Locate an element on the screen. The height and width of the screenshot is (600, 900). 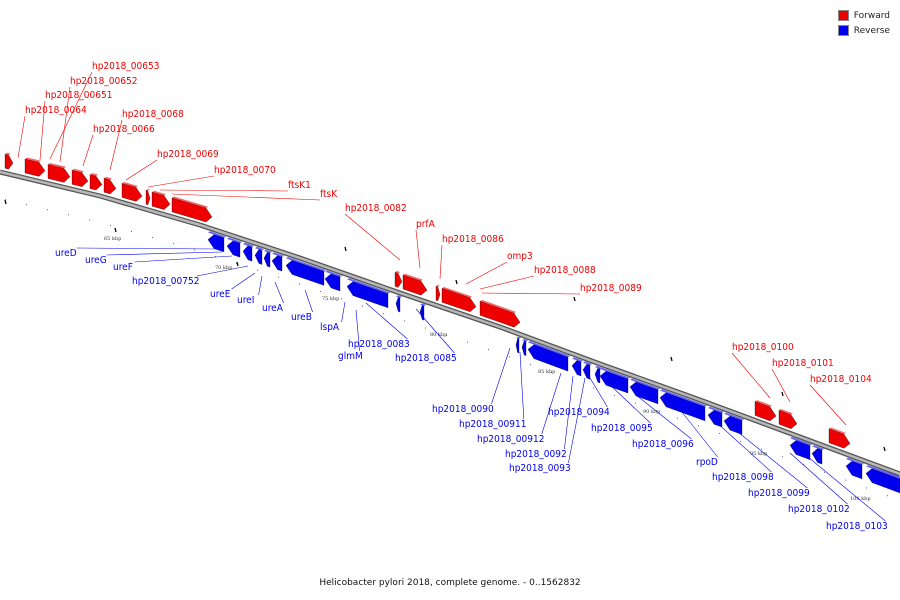
forward-gene-2-body is located at coordinates (59, 173).